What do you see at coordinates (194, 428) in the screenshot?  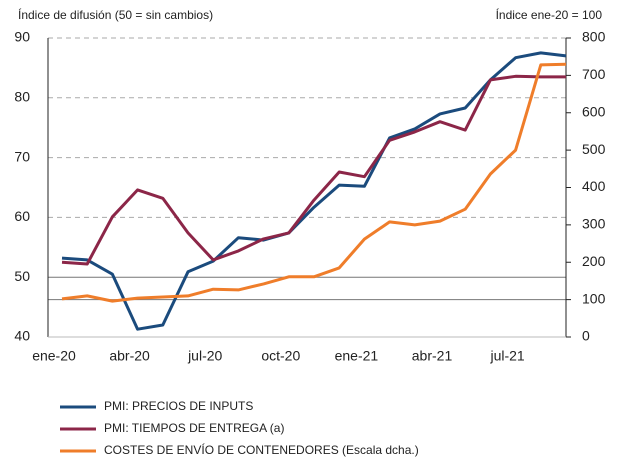 I see `legend-label: PMI: TIEMPOS DE ENTREGA (a)` at bounding box center [194, 428].